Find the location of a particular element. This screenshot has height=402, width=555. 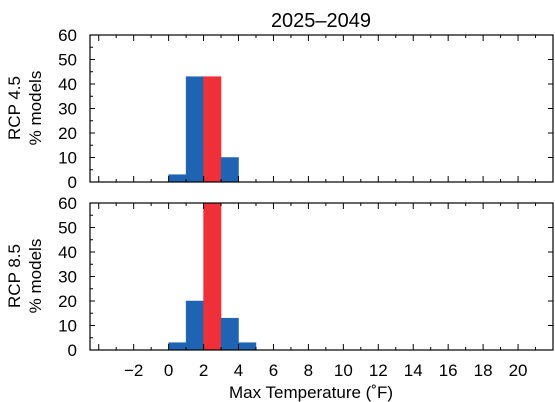

panel-rcp85-scenario-label: RCP 8.5 is located at coordinates (14, 276).